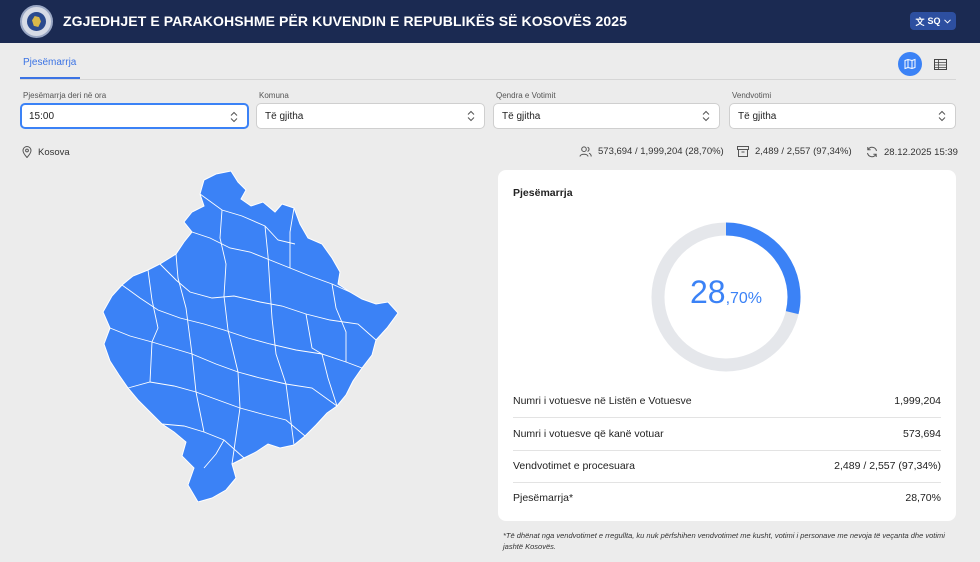 The image size is (980, 562). I want to click on stat-label: Numri i votuesve që kanë votuar, so click(588, 433).